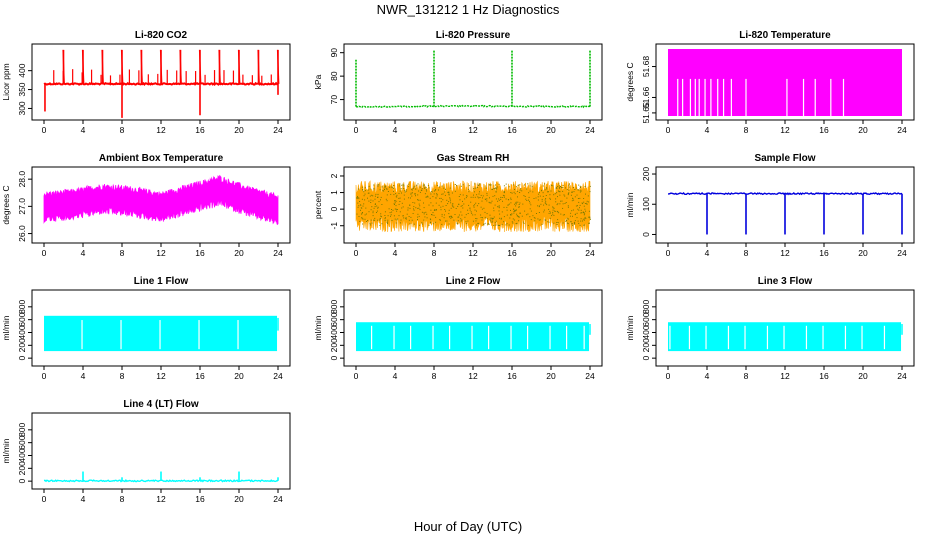 This screenshot has height=540, width=936. Describe the element at coordinates (646, 67) in the screenshot. I see `y-tick-label: 51.68` at that location.